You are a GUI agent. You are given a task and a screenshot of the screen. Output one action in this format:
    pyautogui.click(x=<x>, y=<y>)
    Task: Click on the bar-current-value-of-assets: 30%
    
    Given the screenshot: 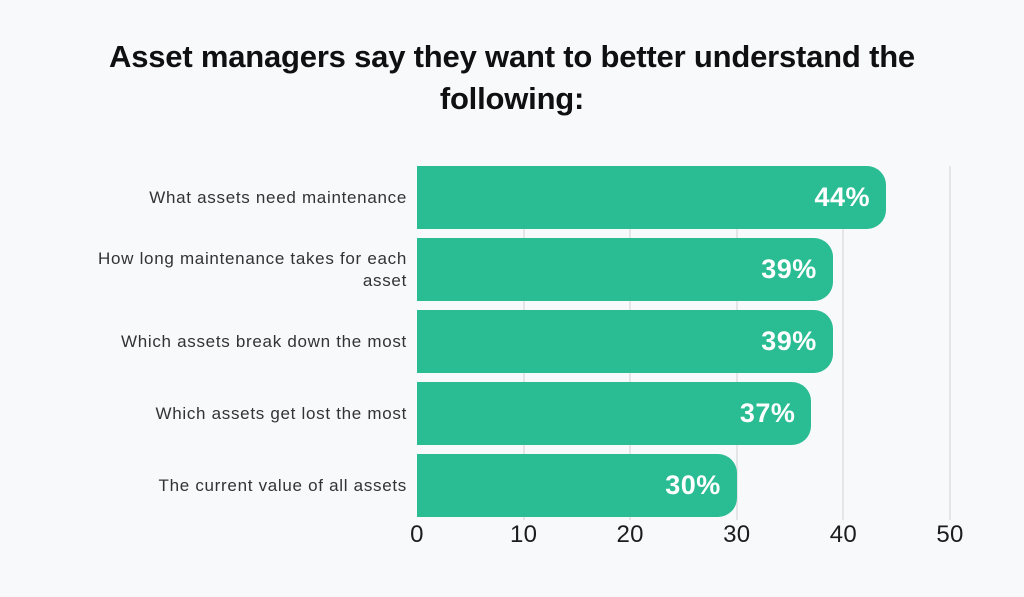 What is the action you would take?
    pyautogui.click(x=577, y=485)
    